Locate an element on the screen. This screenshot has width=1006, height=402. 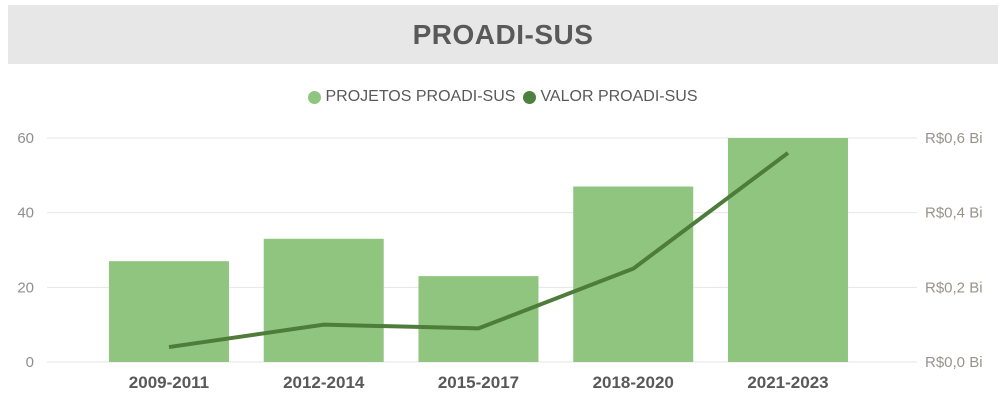
chart-title: PROADI-SUS is located at coordinates (503, 34).